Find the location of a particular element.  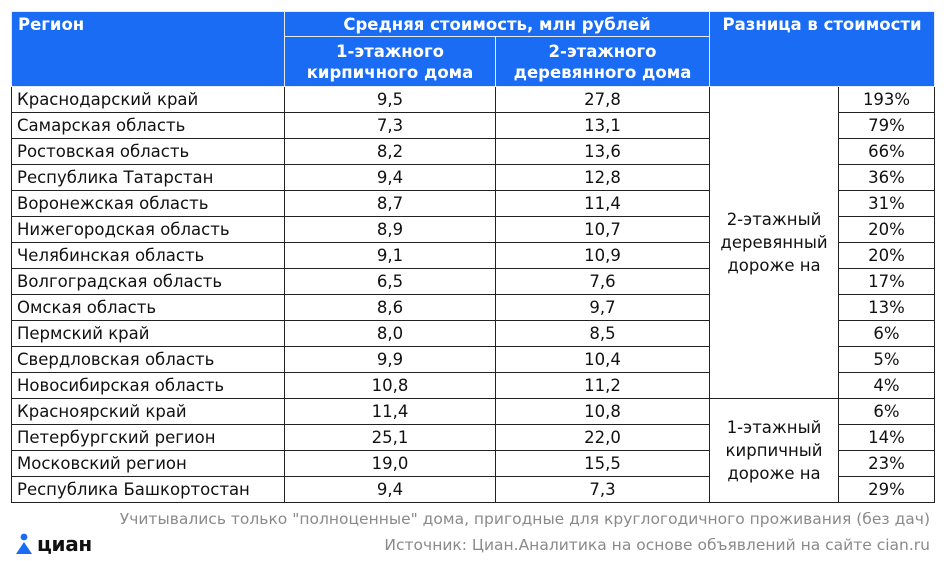

wood-price-cell: 10,4 is located at coordinates (602, 359).